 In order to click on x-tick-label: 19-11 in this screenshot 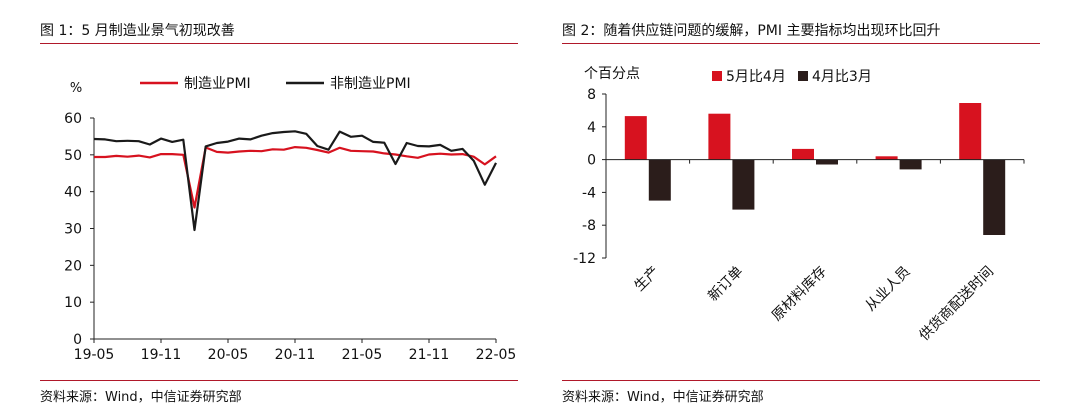, I will do `click(161, 355)`.